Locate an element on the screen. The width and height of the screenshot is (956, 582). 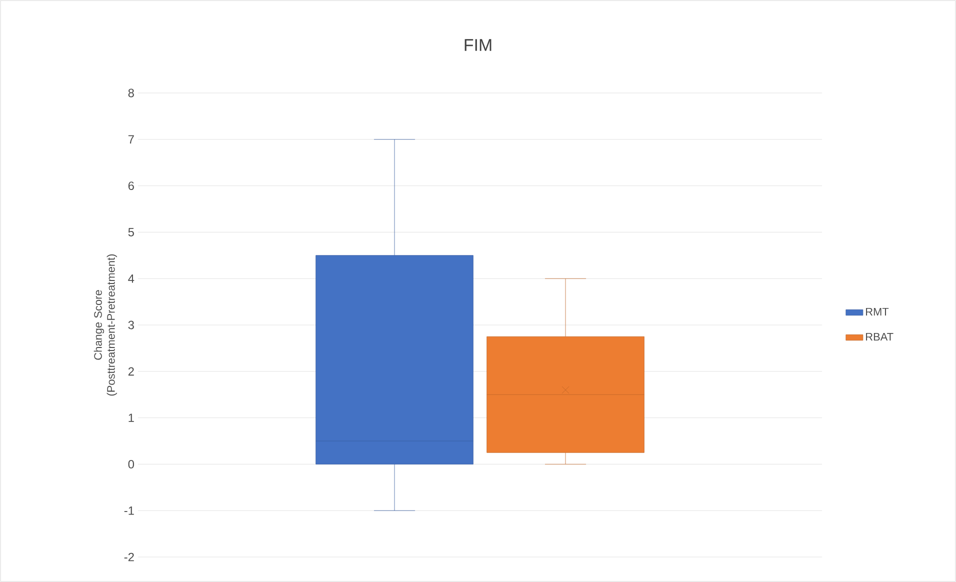
y-tick-label: 4 is located at coordinates (131, 278).